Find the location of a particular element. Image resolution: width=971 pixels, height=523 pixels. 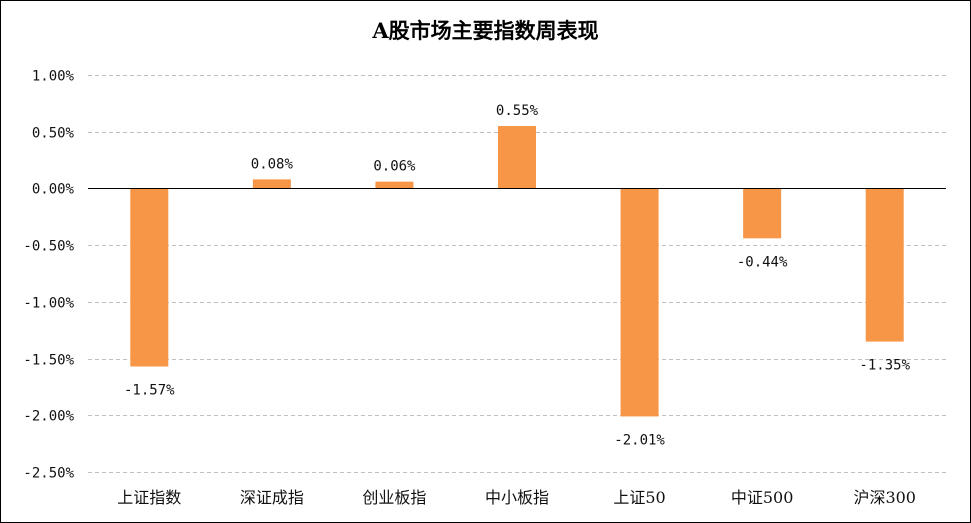

data-label: -1.35% is located at coordinates (884, 366).